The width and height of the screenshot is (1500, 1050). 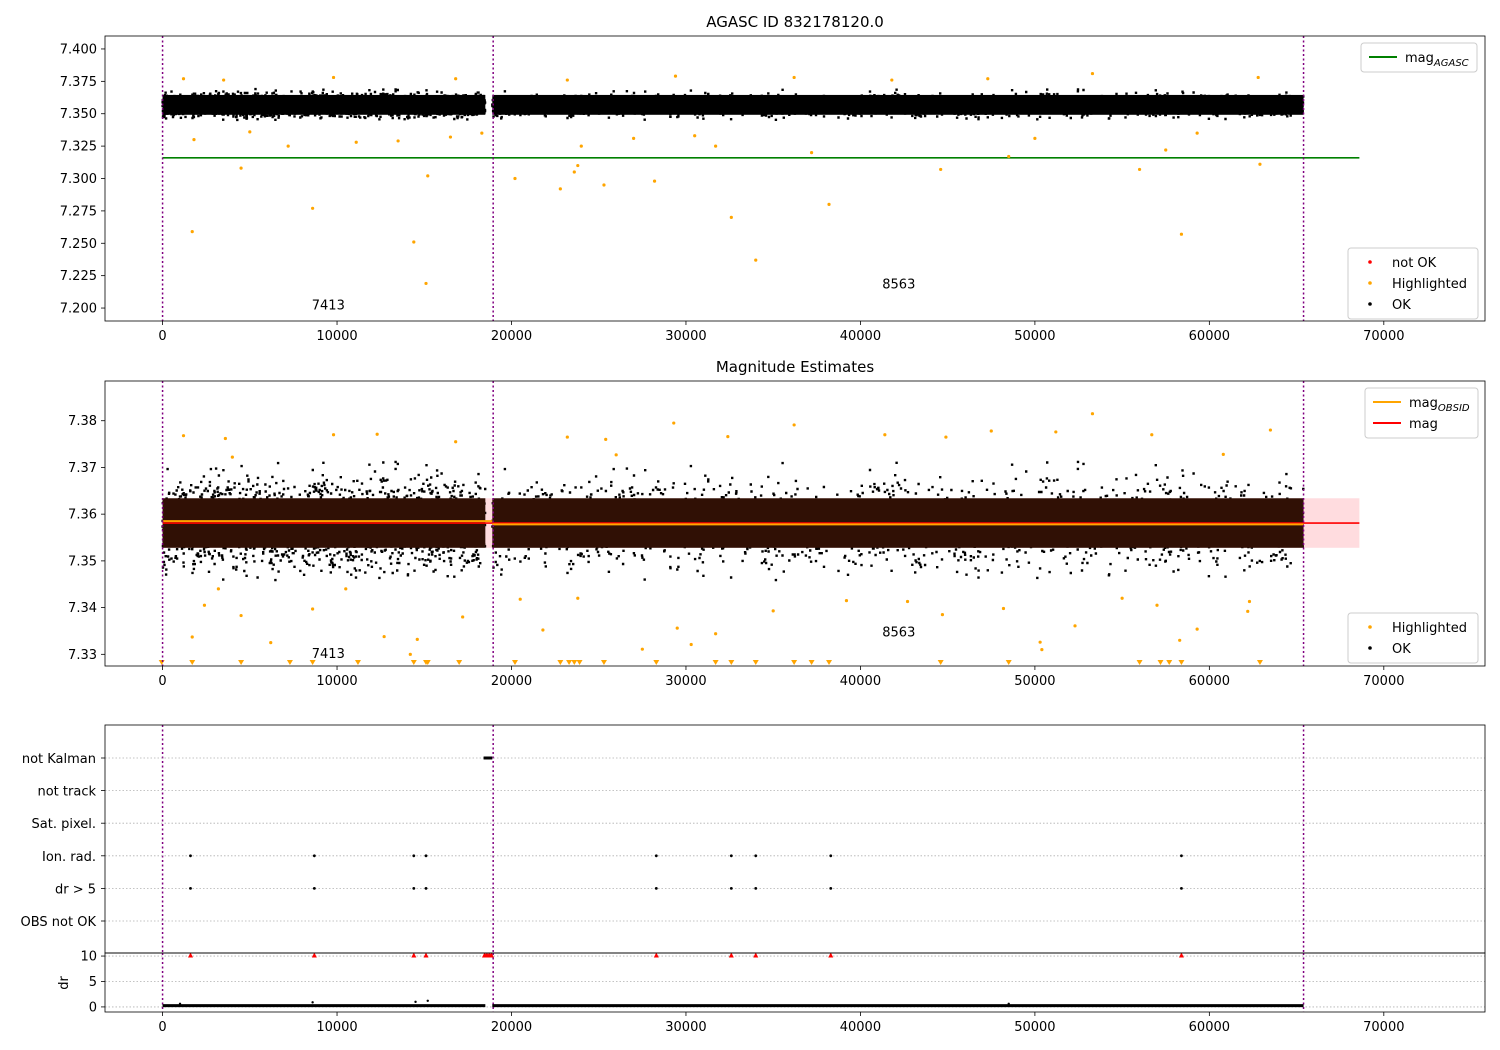 I want to click on obsid-label: 7413, so click(x=328, y=654).